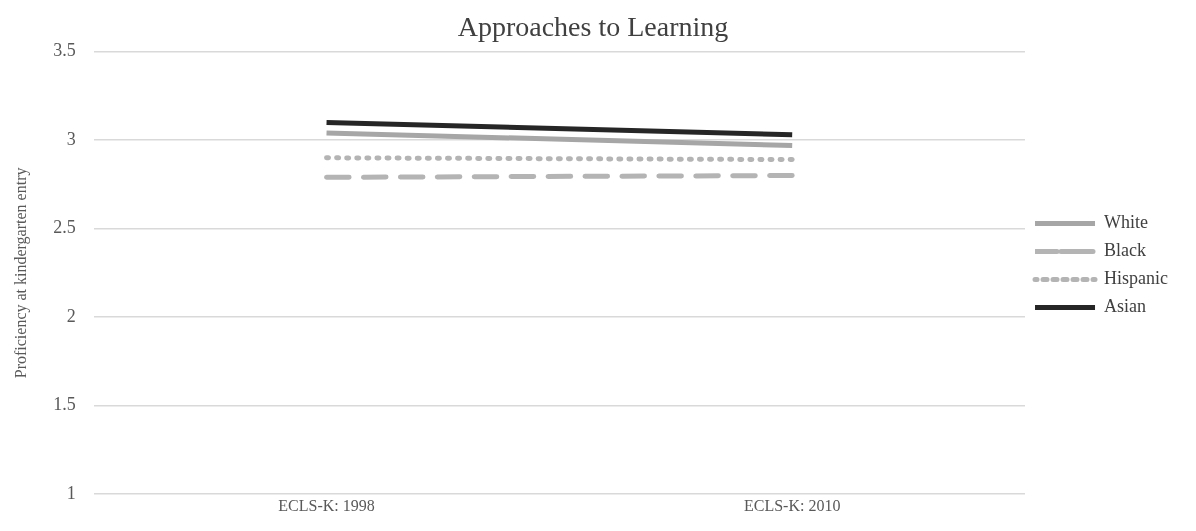  Describe the element at coordinates (20, 273) in the screenshot. I see `y-axis-title: Proficiency at kindergarten entry` at that location.